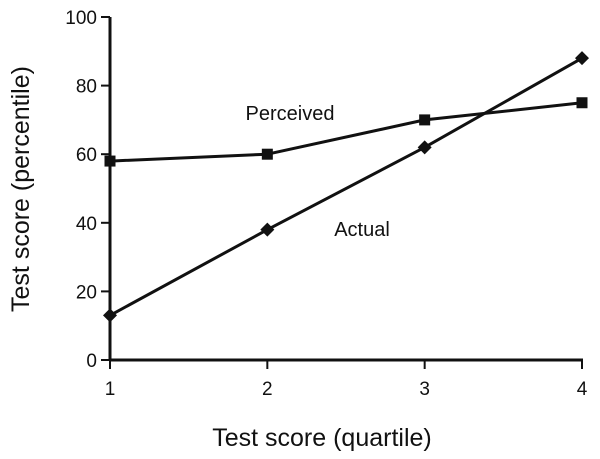  Describe the element at coordinates (87, 190) in the screenshot. I see `y-axis-ticks: 0 20 40 60 80 100` at that location.